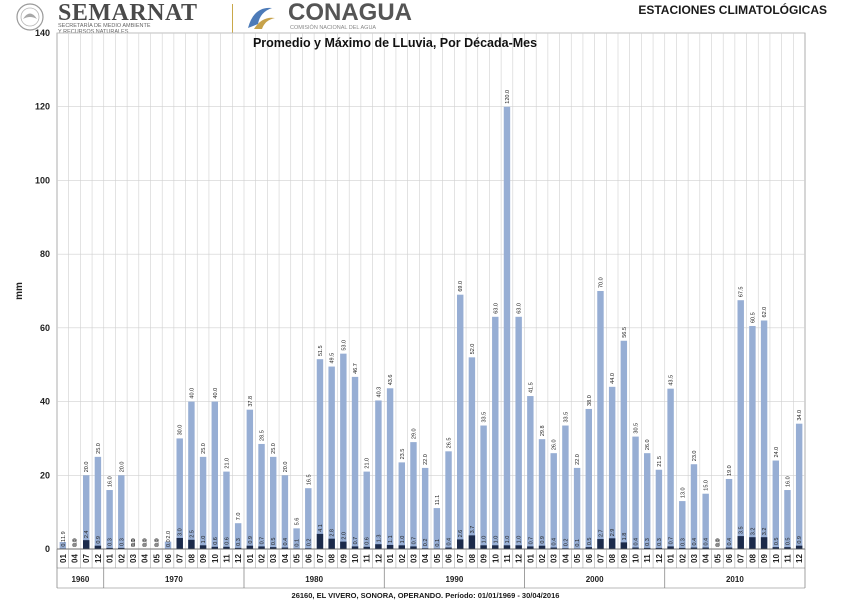 This screenshot has height=602, width=851. What do you see at coordinates (438, 500) in the screenshot?
I see `max-value-label: 11.1` at bounding box center [438, 500].